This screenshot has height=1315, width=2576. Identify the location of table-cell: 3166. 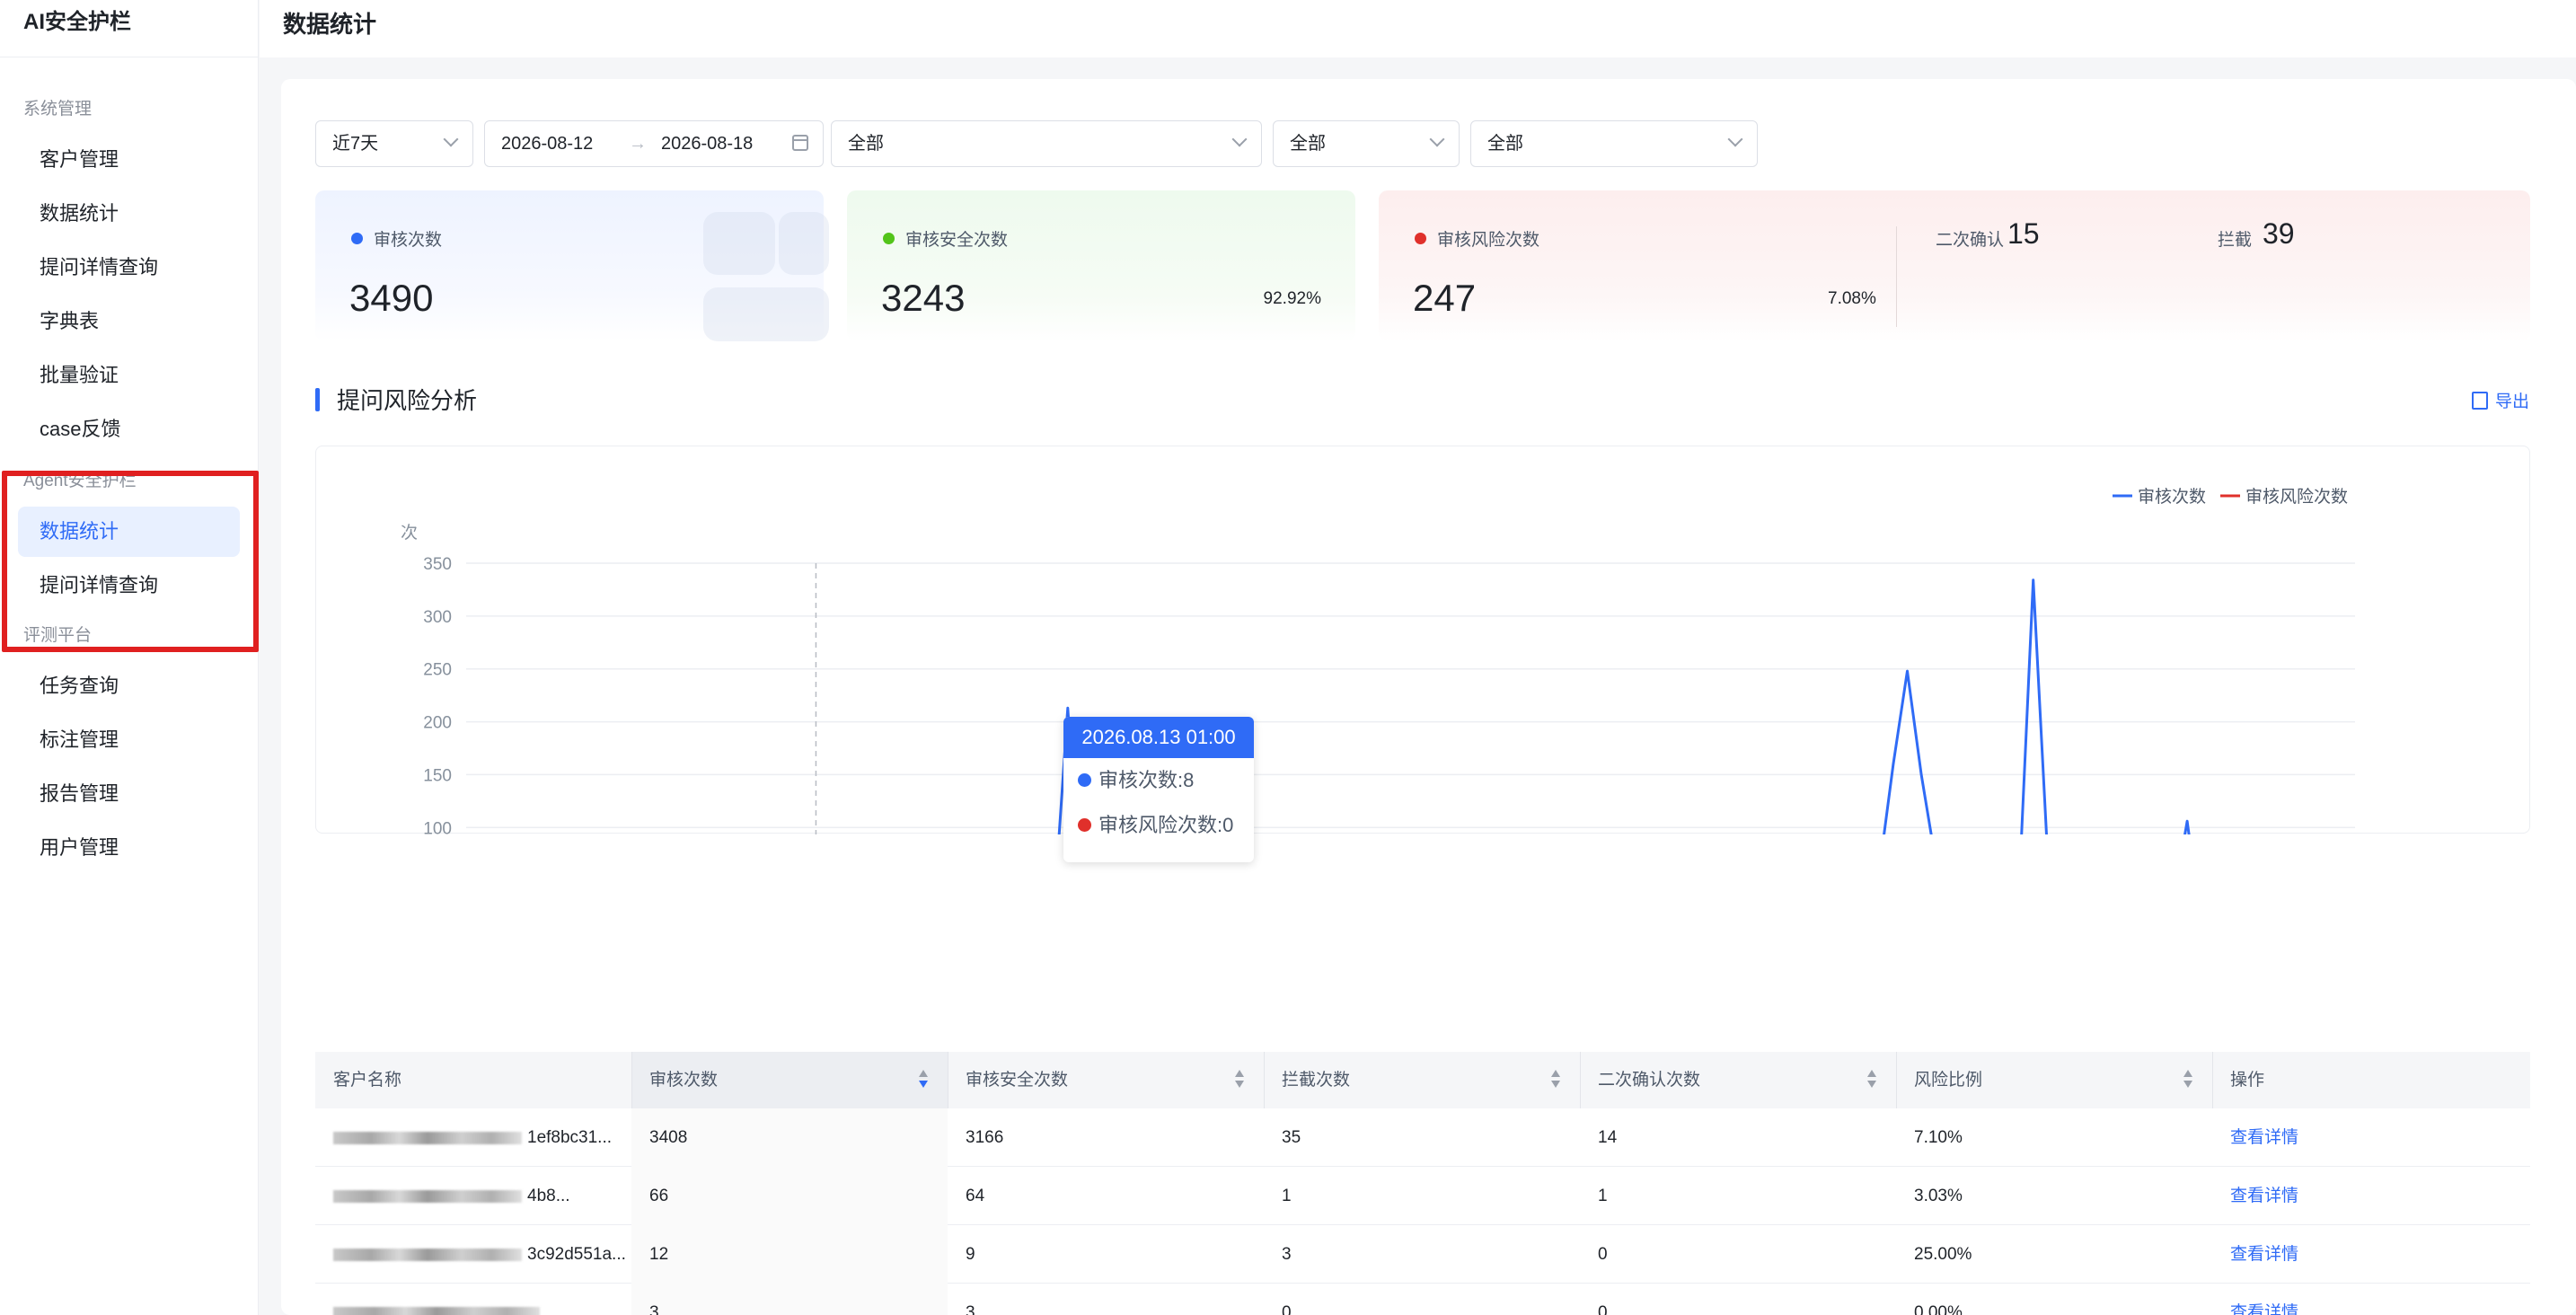
(1106, 1137).